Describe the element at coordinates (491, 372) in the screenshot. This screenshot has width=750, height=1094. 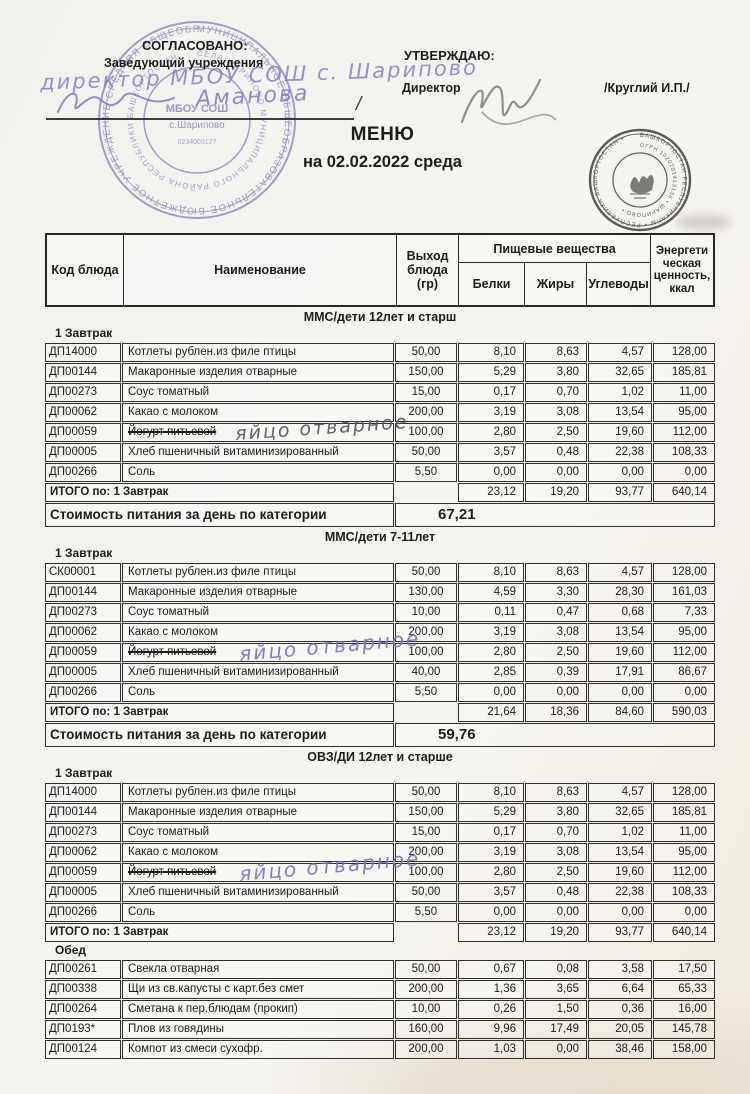
I see `protein-cell: 5,29` at that location.